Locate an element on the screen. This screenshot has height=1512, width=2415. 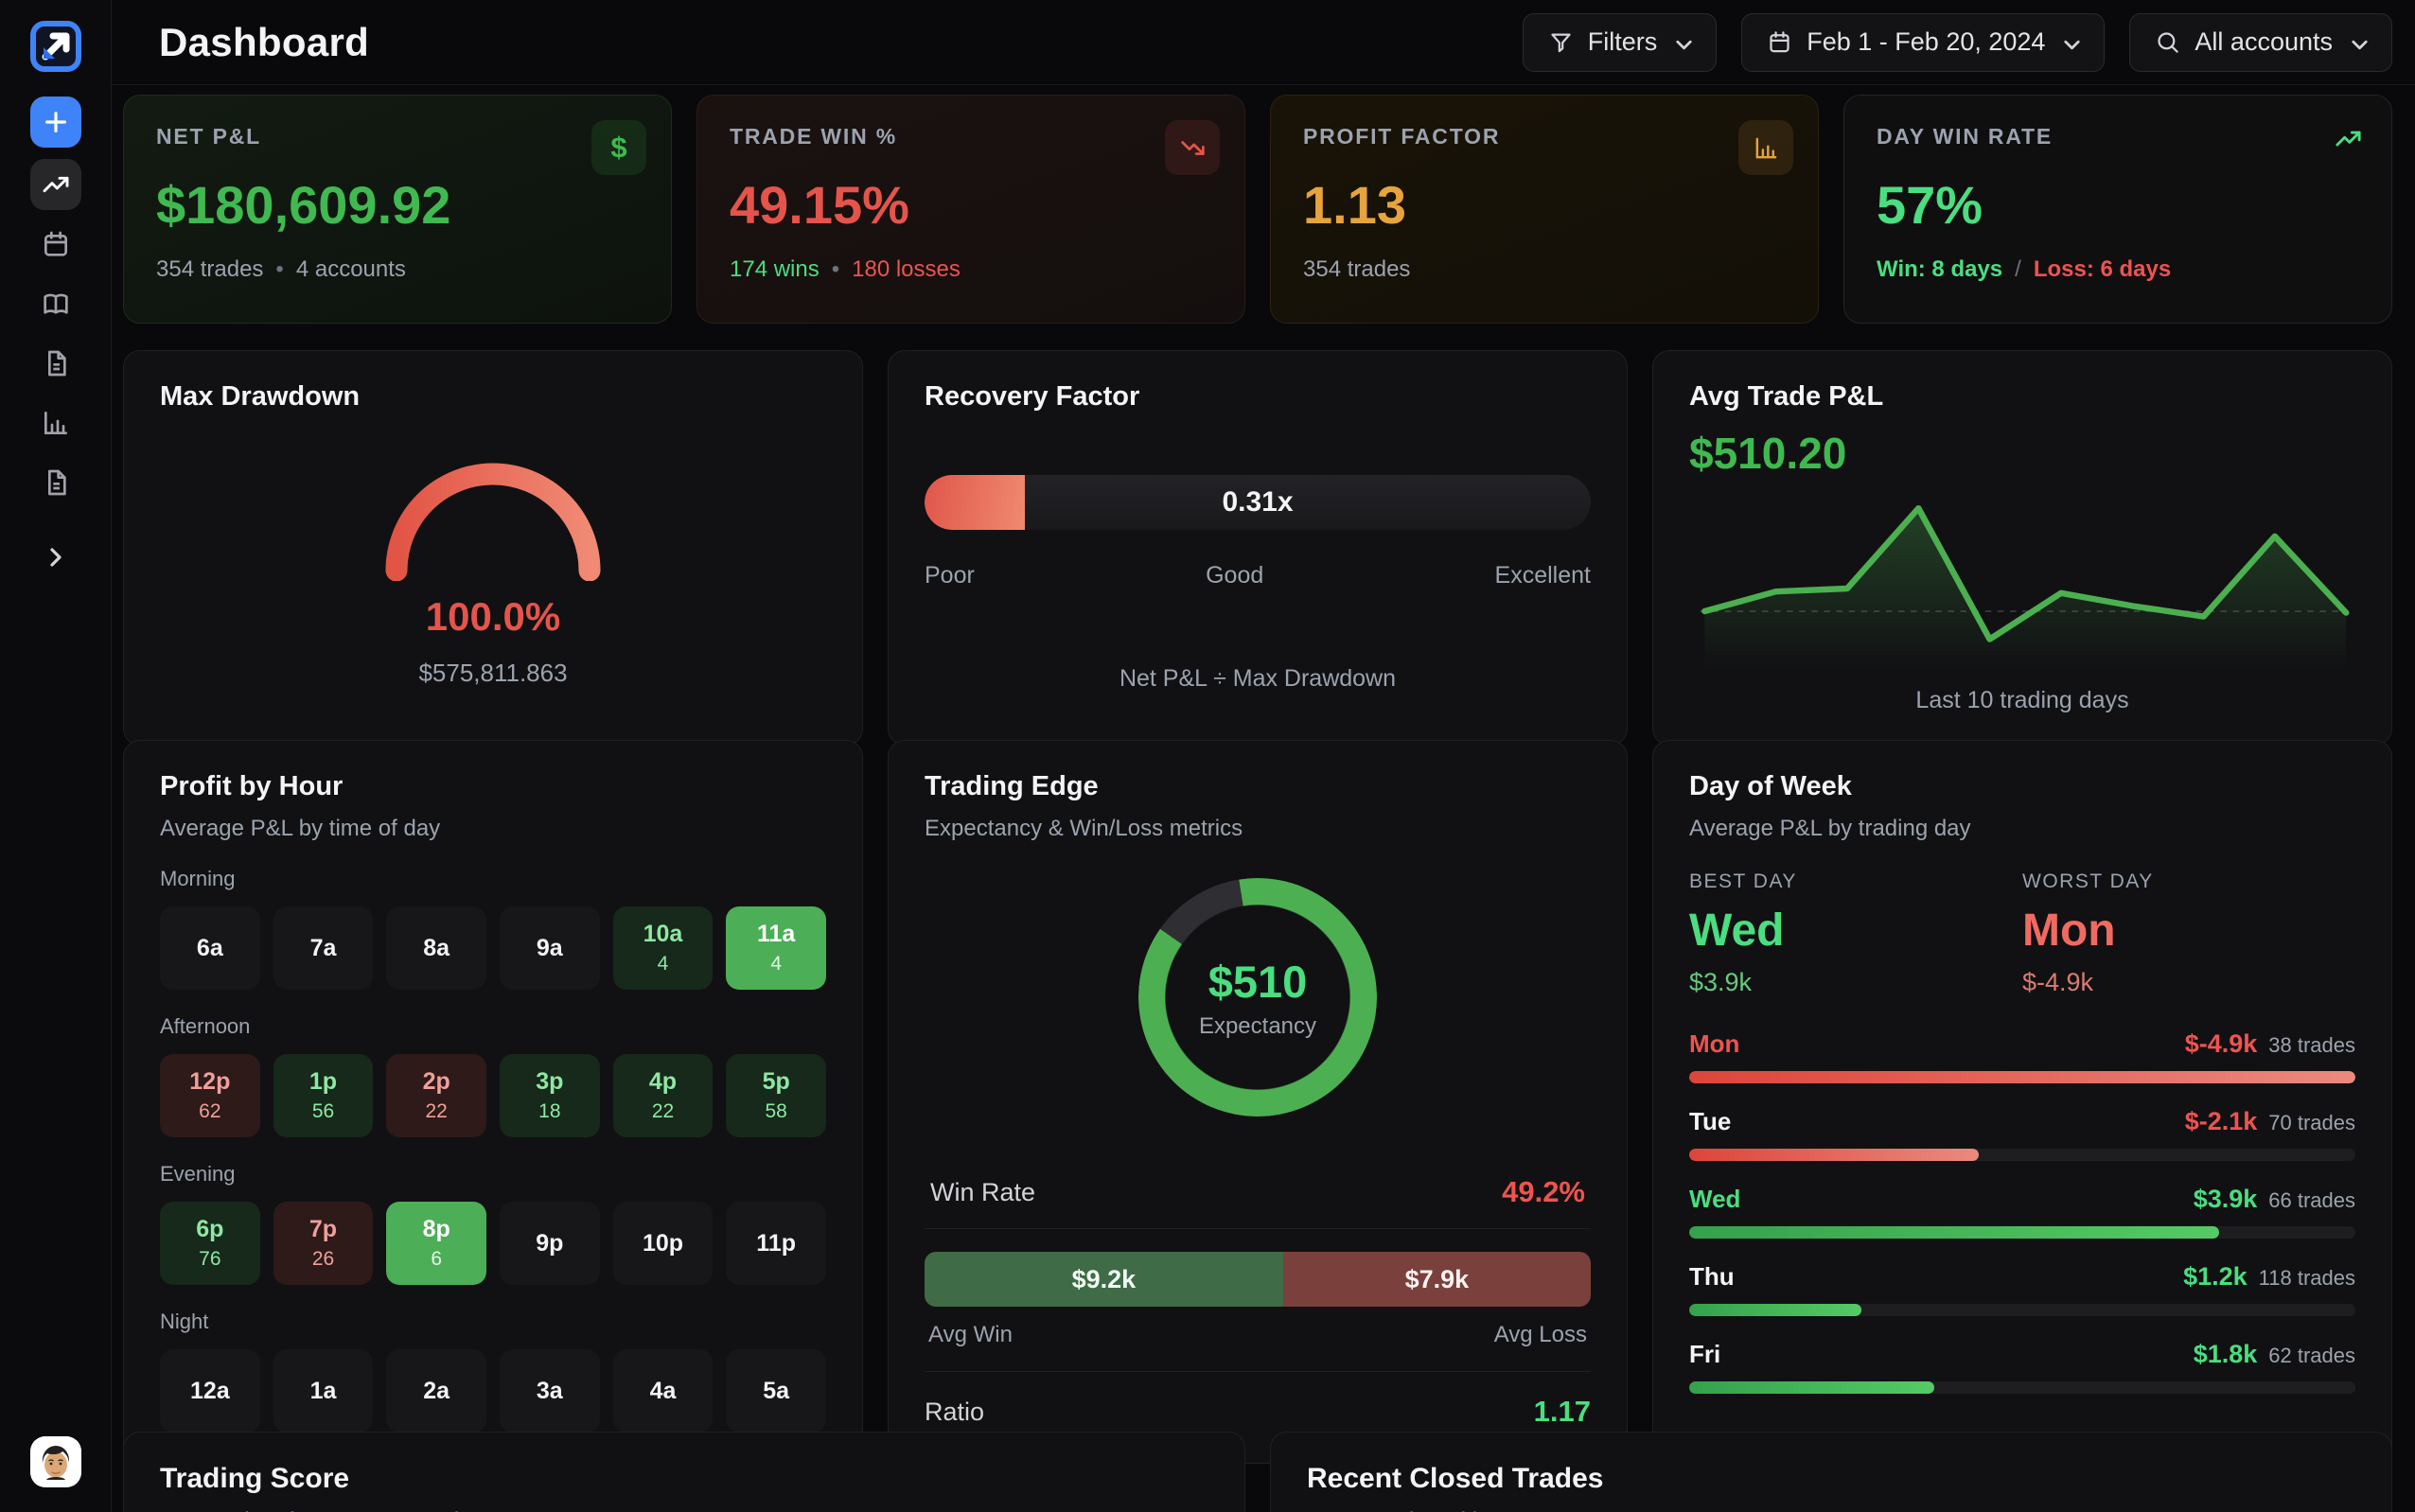
filters-label: Filters is located at coordinates (1622, 41).